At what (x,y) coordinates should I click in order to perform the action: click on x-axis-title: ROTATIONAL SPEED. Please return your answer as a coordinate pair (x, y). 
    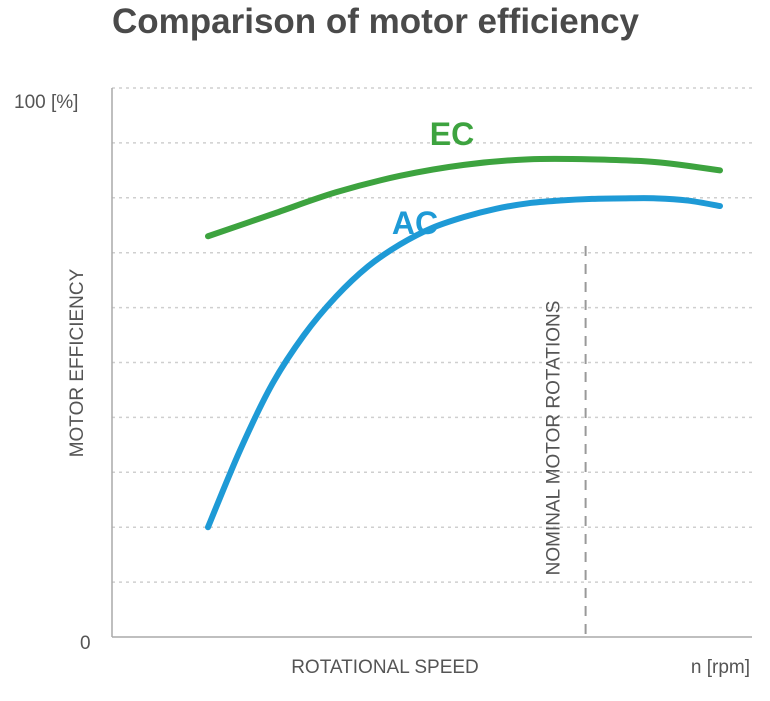
    Looking at the image, I should click on (385, 667).